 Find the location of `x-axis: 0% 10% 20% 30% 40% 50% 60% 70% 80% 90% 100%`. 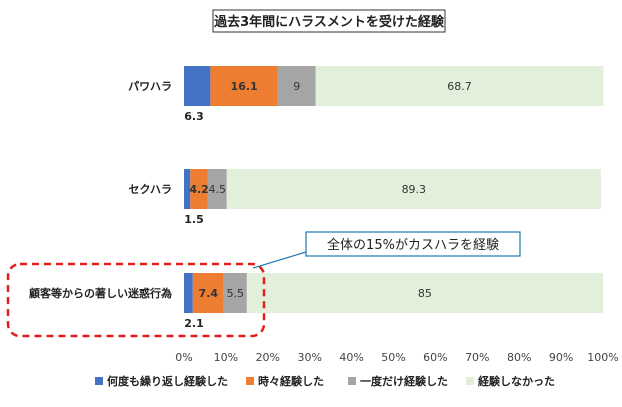

x-axis: 0% 10% 20% 30% 40% 50% 60% 70% 80% 90% 100% is located at coordinates (396, 357).